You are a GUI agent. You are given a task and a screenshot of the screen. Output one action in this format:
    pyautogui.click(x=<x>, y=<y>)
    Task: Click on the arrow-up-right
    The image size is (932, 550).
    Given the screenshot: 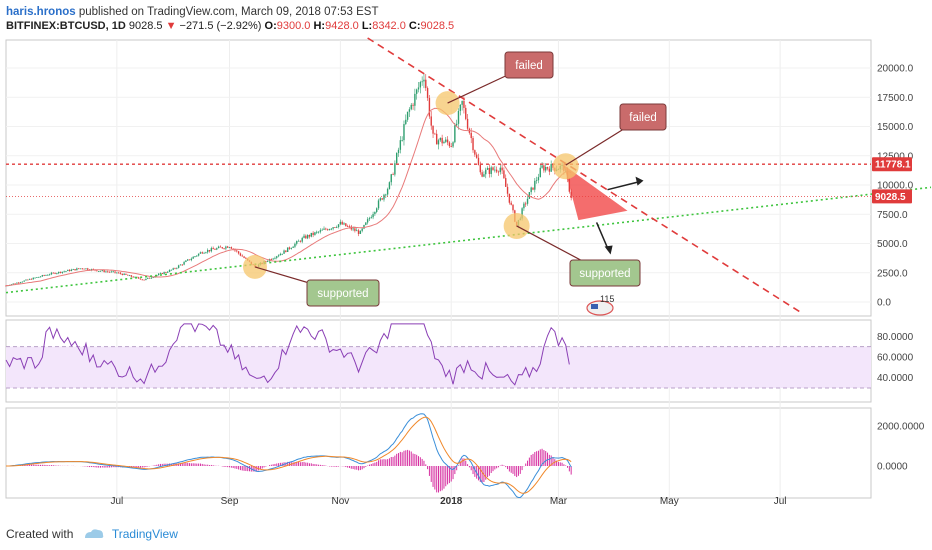 What is the action you would take?
    pyautogui.click(x=623, y=185)
    